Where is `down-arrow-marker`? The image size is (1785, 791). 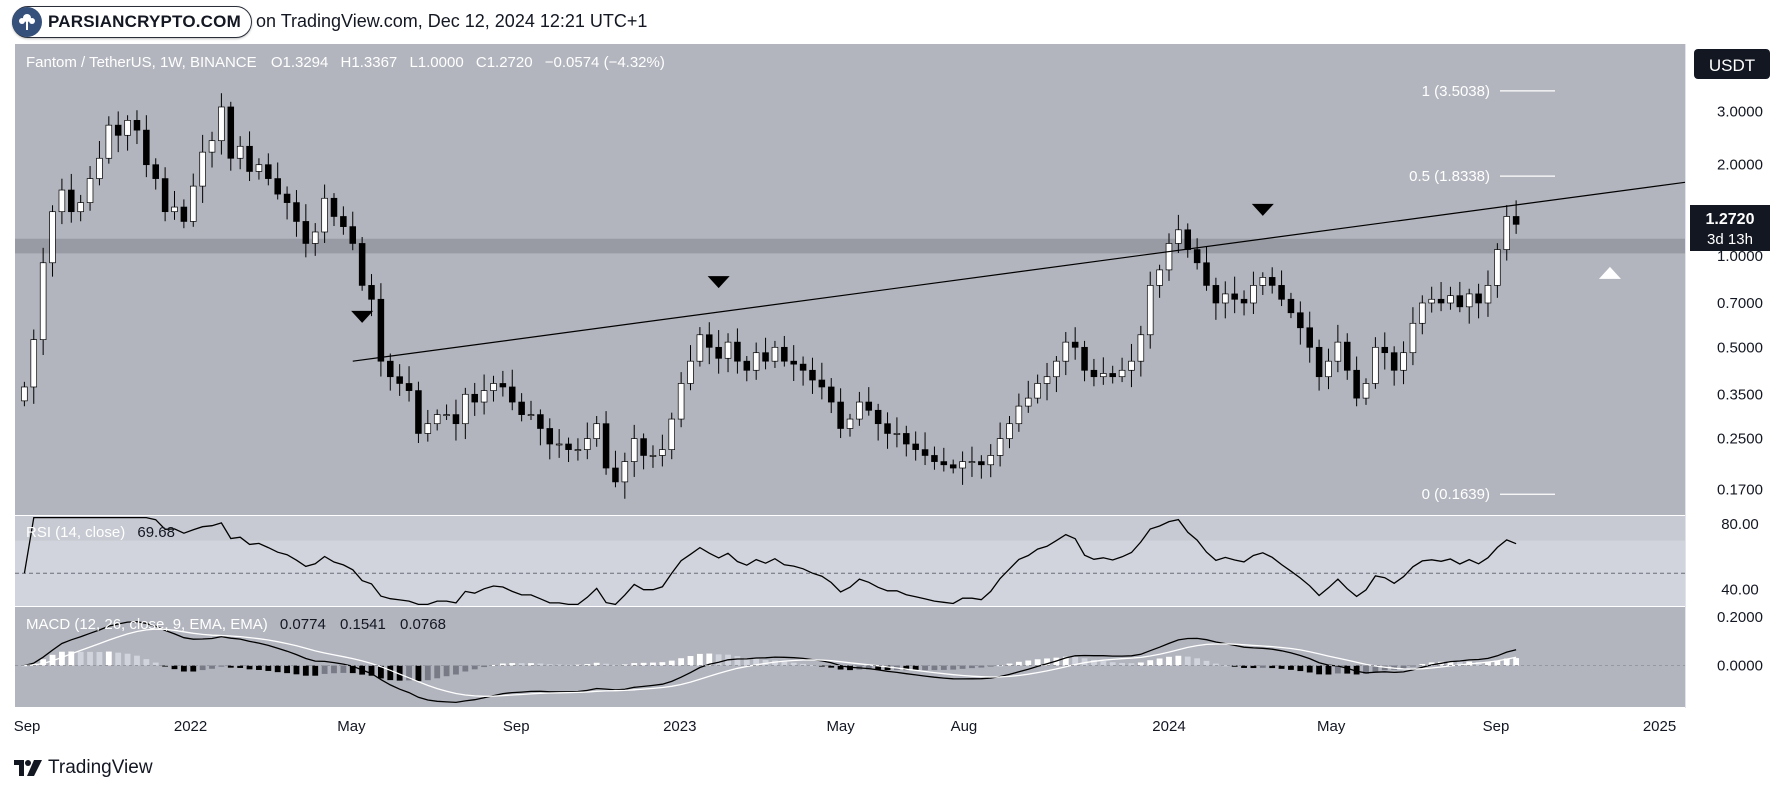
down-arrow-marker is located at coordinates (1262, 209).